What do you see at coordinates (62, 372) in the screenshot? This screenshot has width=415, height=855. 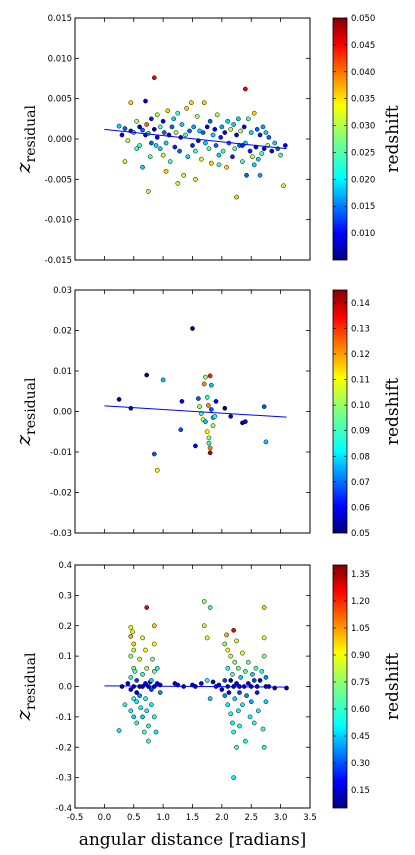 I see `y-tick-label: 0.01` at bounding box center [62, 372].